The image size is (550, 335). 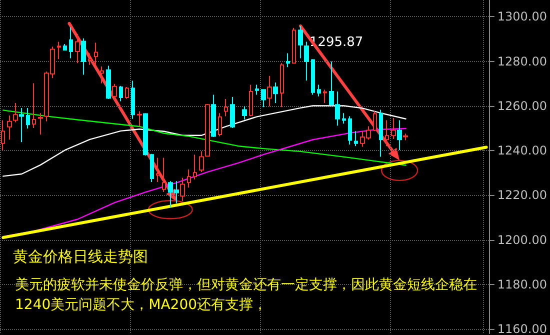 What do you see at coordinates (522, 195) in the screenshot?
I see `y-tick-label: 1220.00` at bounding box center [522, 195].